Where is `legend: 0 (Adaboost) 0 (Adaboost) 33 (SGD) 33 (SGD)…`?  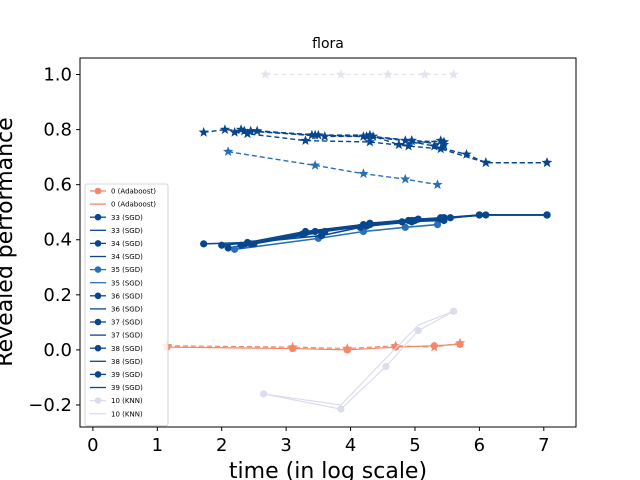
legend: 0 (Adaboost) 0 (Adaboost) 33 (SGD) 33 (SGD)… is located at coordinates (126, 305).